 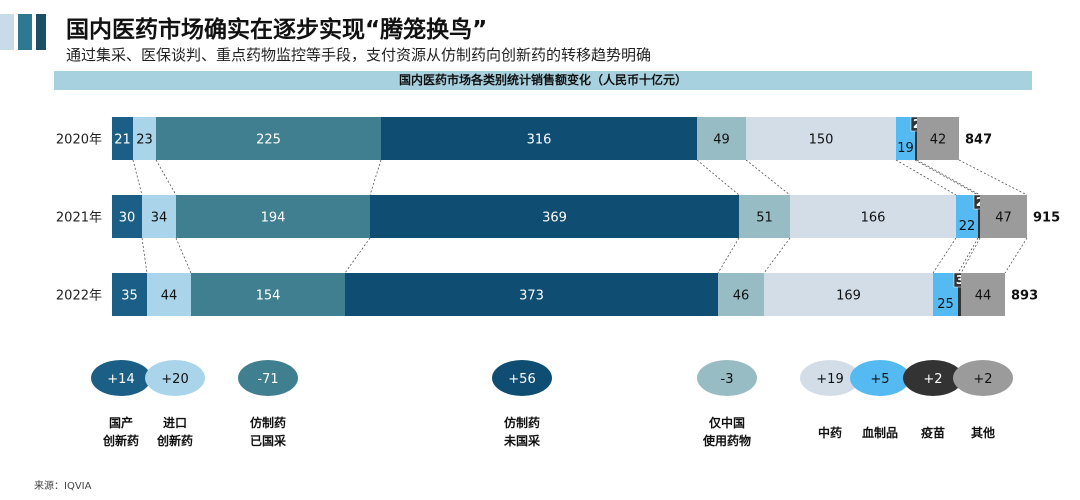 I want to click on bar-value-label: 30, so click(x=127, y=218).